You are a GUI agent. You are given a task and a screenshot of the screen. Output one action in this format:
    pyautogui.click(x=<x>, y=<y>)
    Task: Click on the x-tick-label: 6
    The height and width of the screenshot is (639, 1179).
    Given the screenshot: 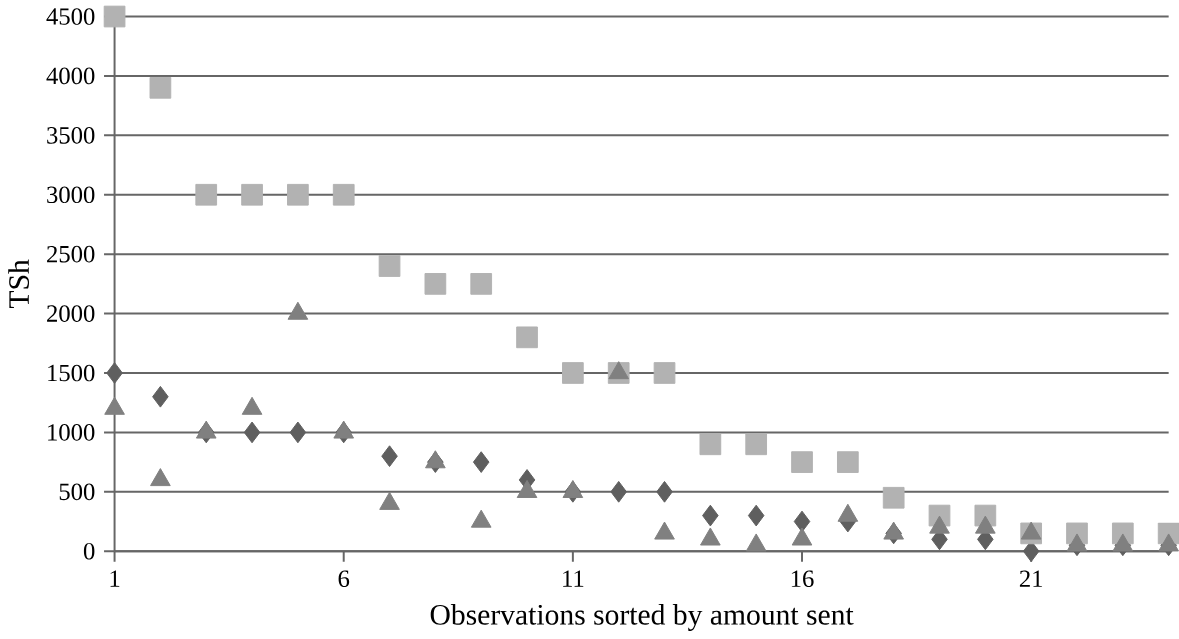 What is the action you would take?
    pyautogui.click(x=344, y=578)
    